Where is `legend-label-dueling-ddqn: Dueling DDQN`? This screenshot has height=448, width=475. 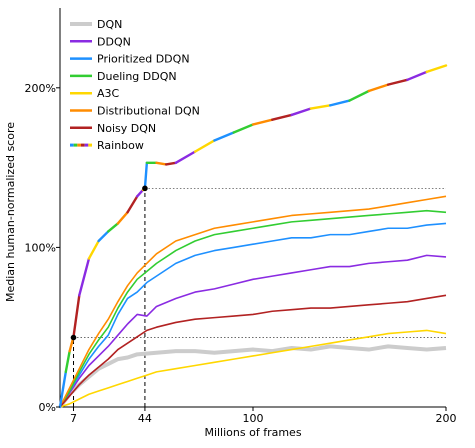
legend-label-dueling-ddqn: Dueling DDQN is located at coordinates (137, 76).